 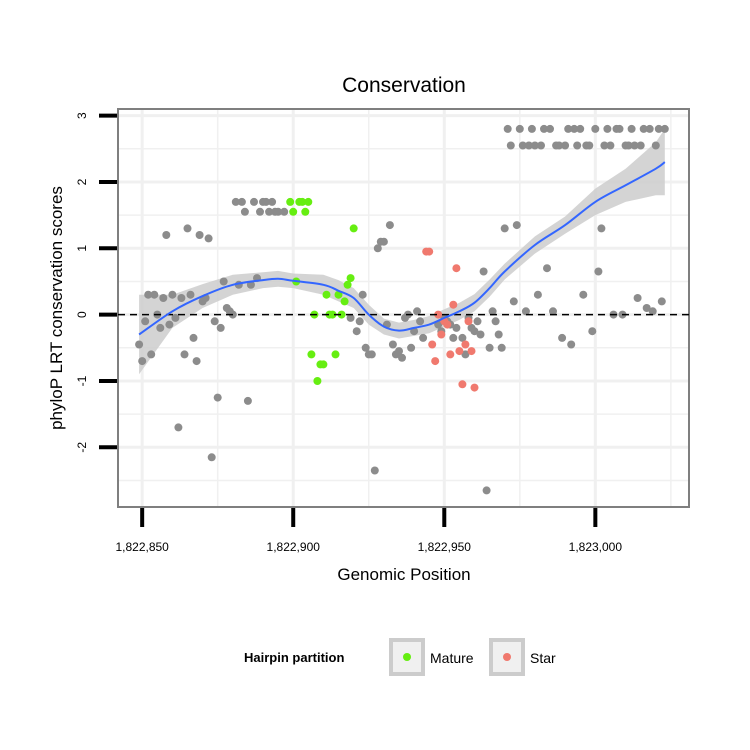 What do you see at coordinates (407, 657) in the screenshot?
I see `legend-dot-mature` at bounding box center [407, 657].